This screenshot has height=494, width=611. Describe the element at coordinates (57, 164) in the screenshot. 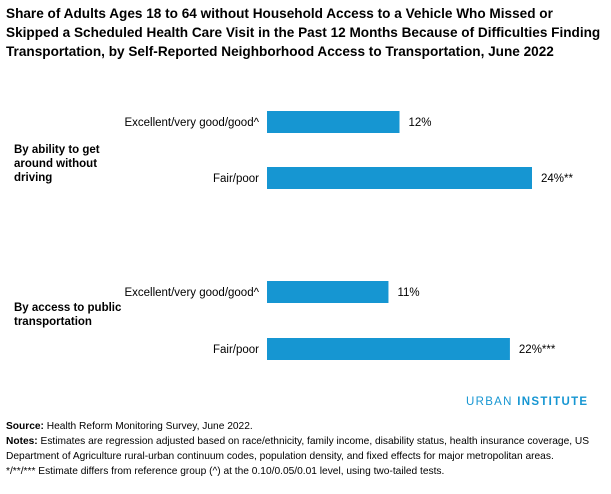

I see `group-label-1: By ability to get around without driving` at that location.